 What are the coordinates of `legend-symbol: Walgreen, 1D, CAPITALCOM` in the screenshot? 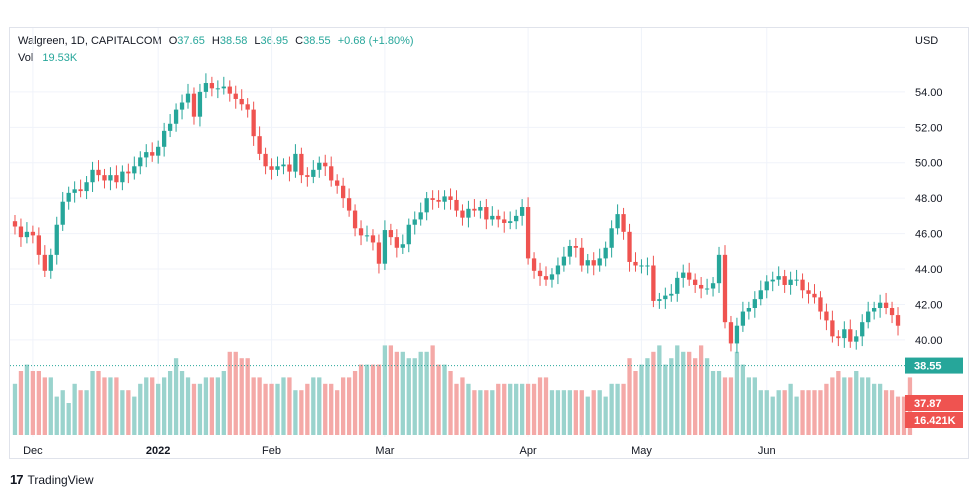 It's located at (90, 41).